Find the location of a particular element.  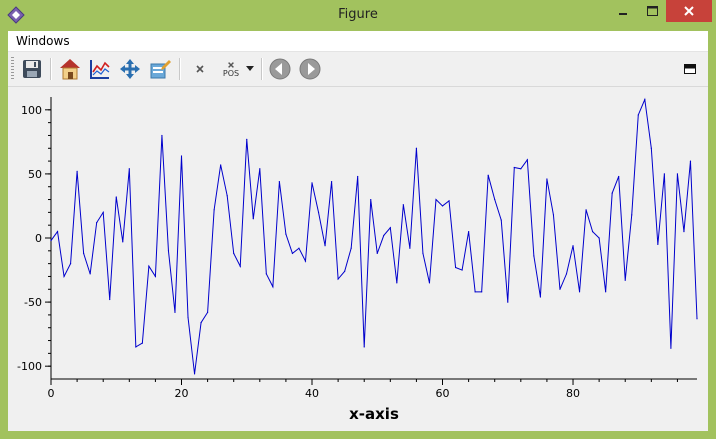

y-tick-label: -50 is located at coordinates (33, 302).